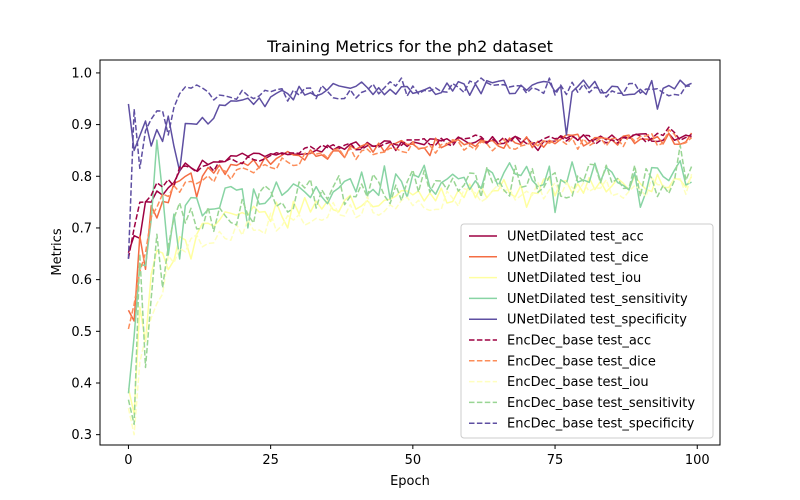 This screenshot has height=500, width=800. What do you see at coordinates (555, 460) in the screenshot?
I see `x-tick-label: 75` at bounding box center [555, 460].